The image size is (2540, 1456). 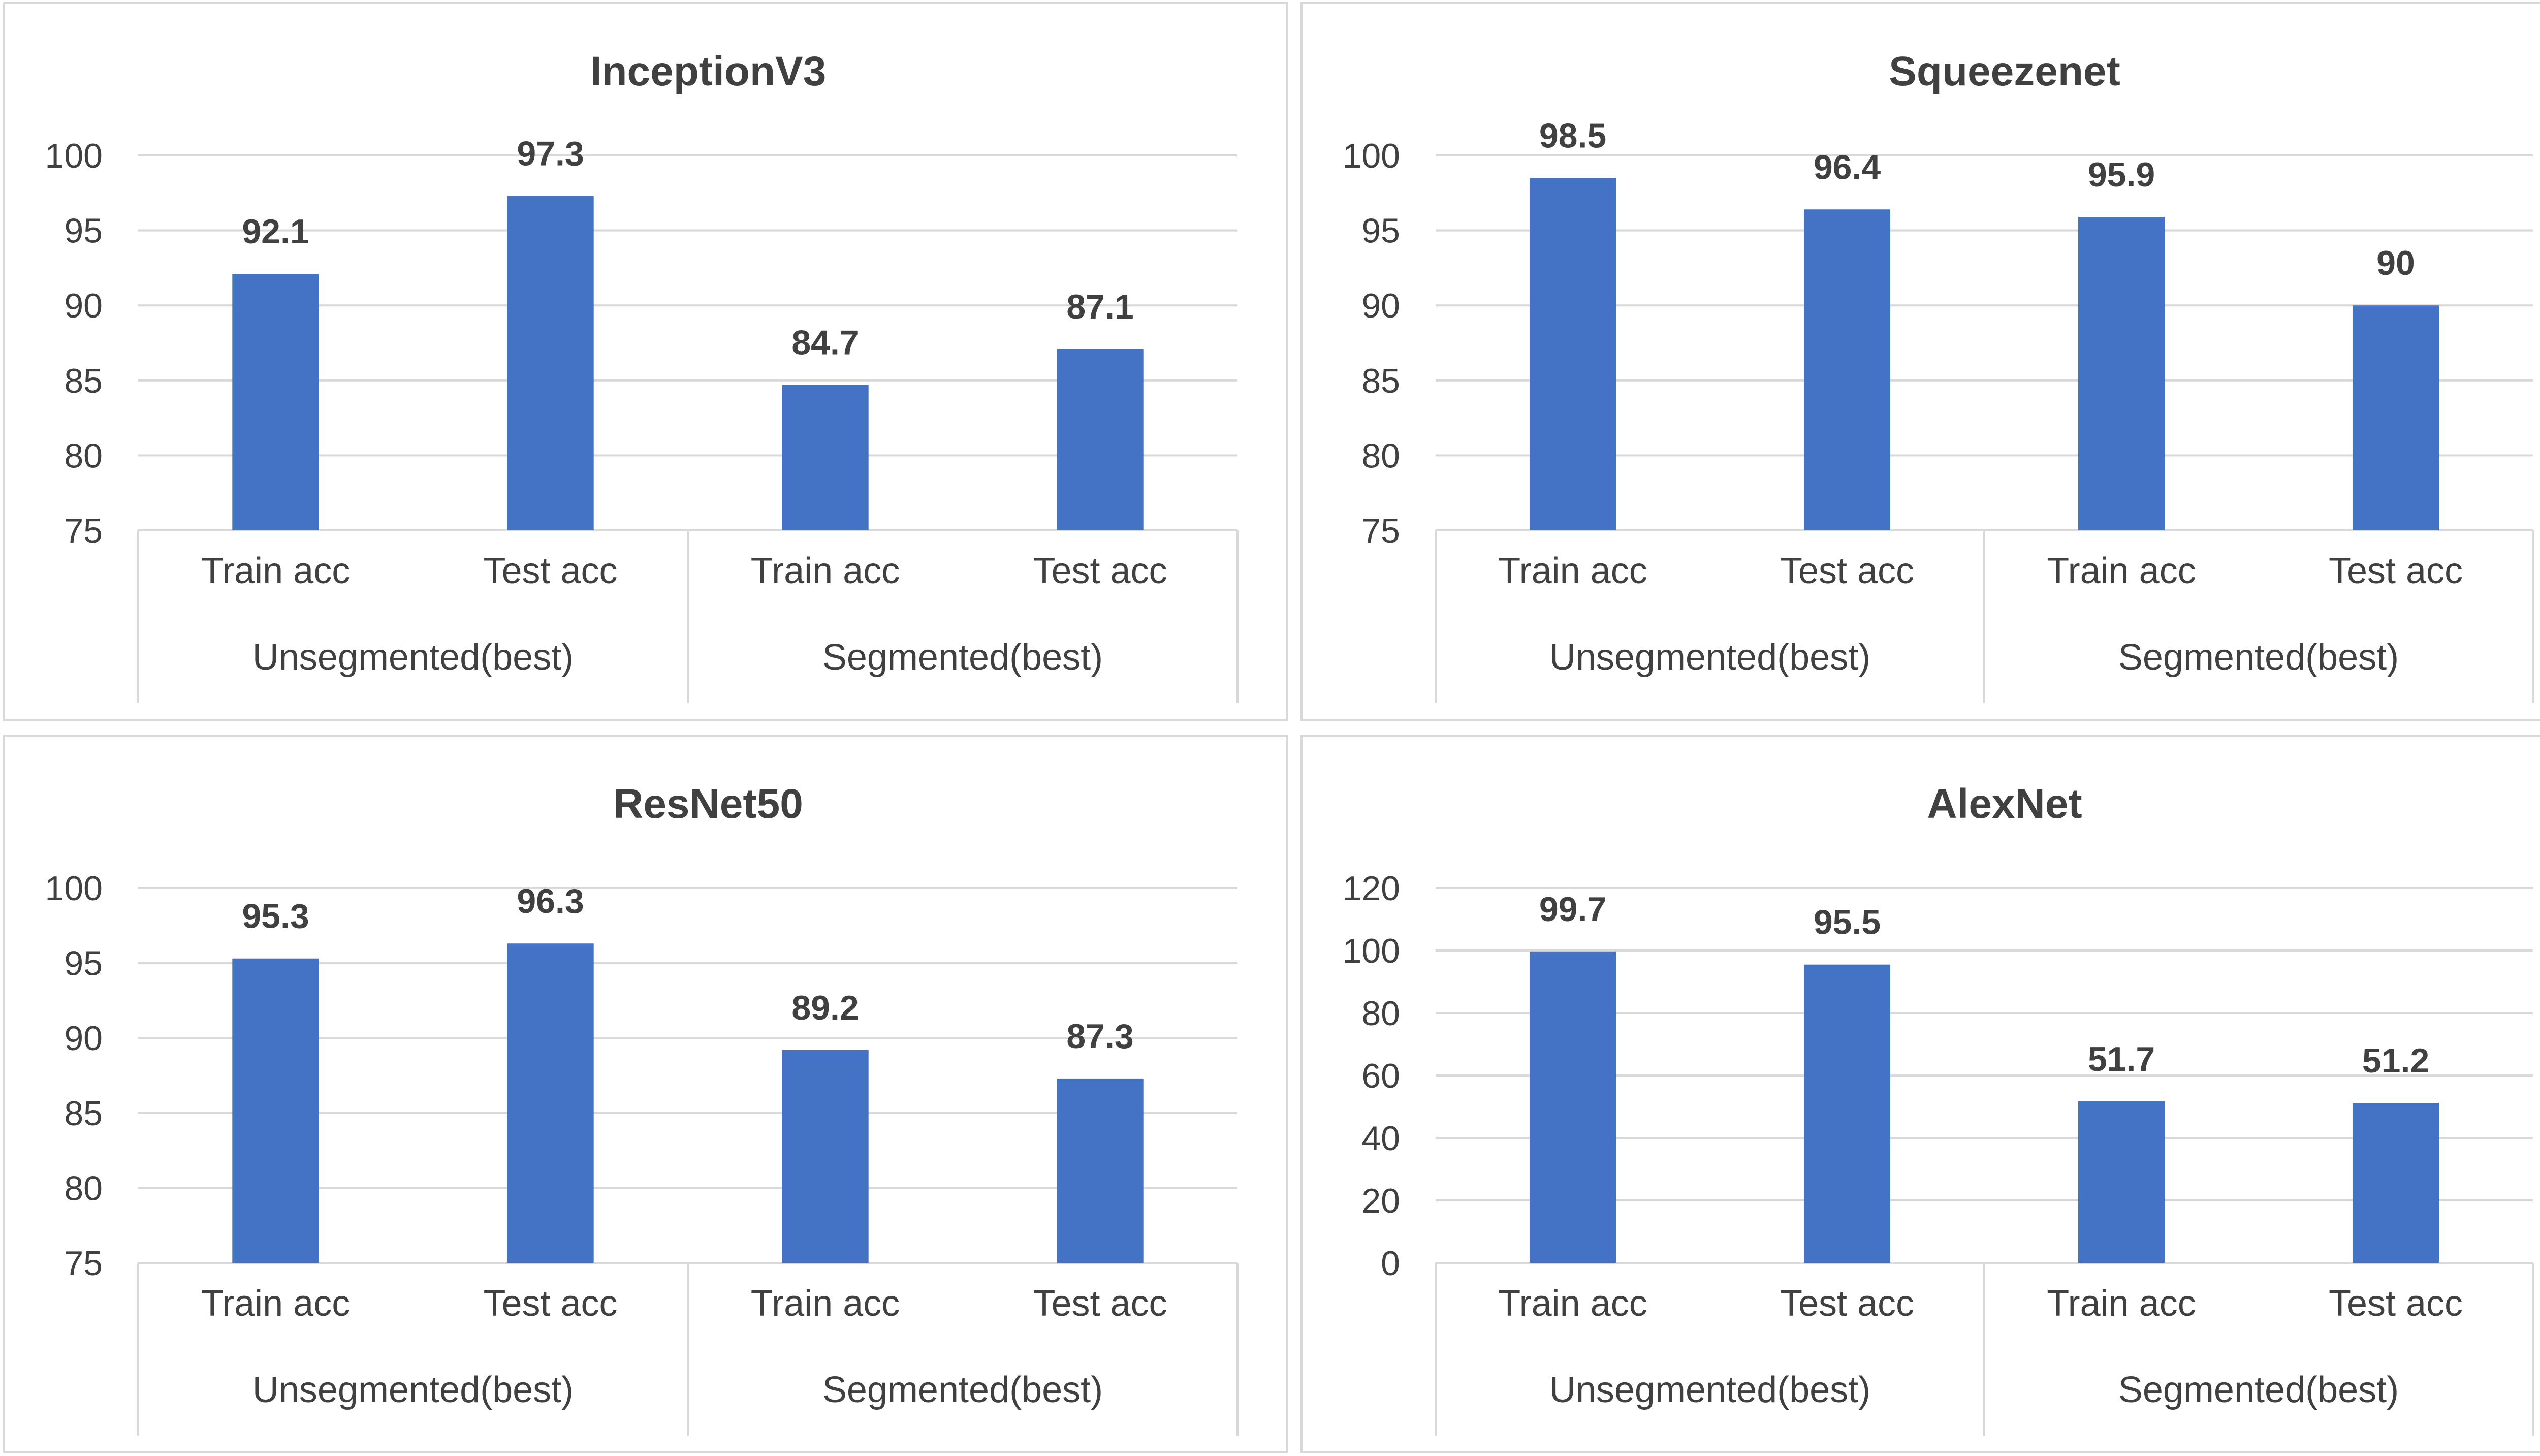 What do you see at coordinates (825, 343) in the screenshot?
I see `inceptionv3-data-label: 84.7` at bounding box center [825, 343].